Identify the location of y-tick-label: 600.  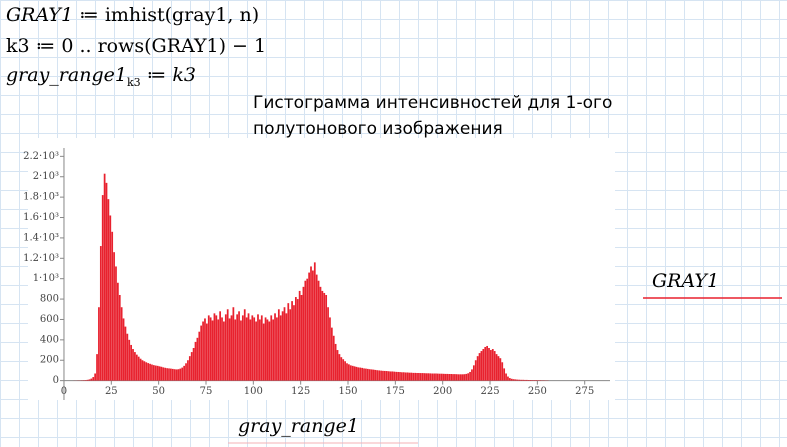
(49, 319).